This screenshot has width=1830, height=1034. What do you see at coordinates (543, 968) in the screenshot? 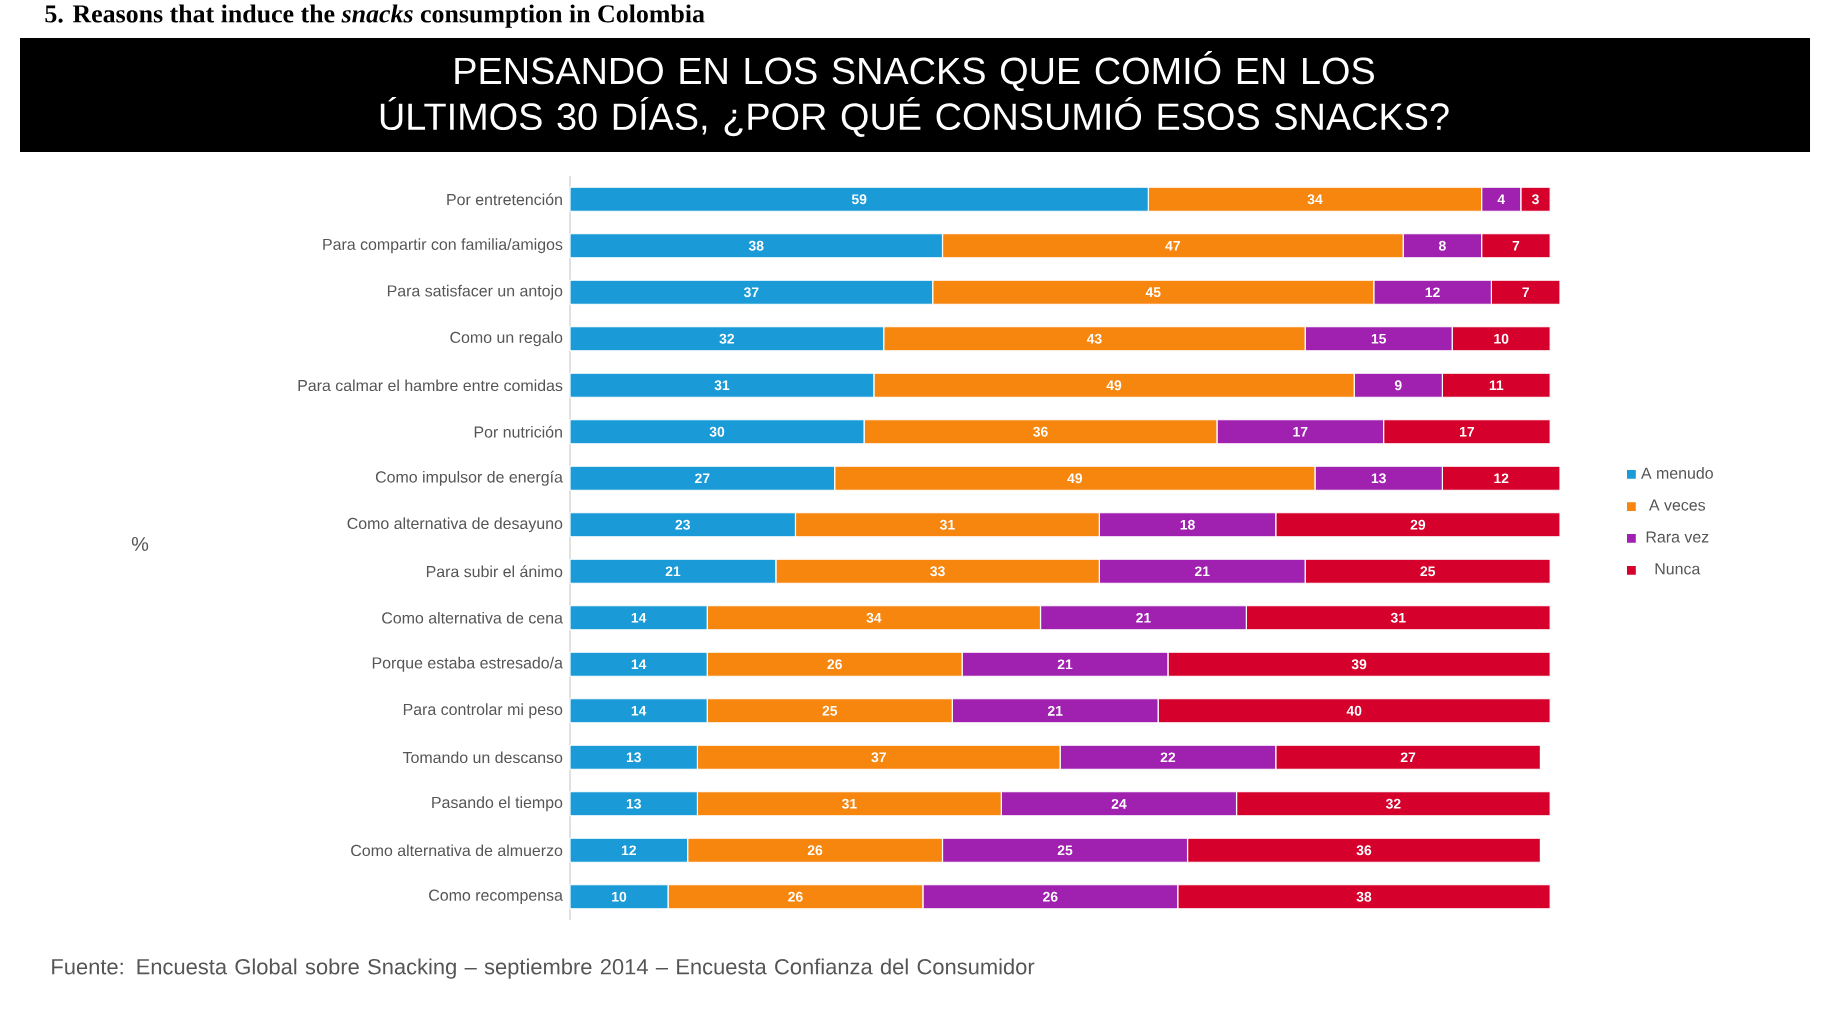
I see `source-note: Fuente: Encuesta Global sobre Snacking – septiembre 2014 – Encuesta Confianza del Consumidor` at bounding box center [543, 968].